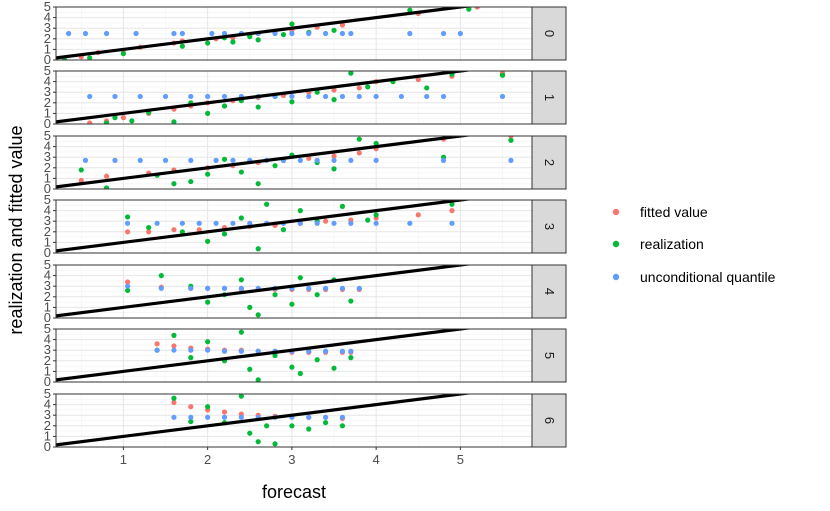 The image size is (830, 511). What do you see at coordinates (549, 33) in the screenshot?
I see `facet-strip-label: 0` at bounding box center [549, 33].